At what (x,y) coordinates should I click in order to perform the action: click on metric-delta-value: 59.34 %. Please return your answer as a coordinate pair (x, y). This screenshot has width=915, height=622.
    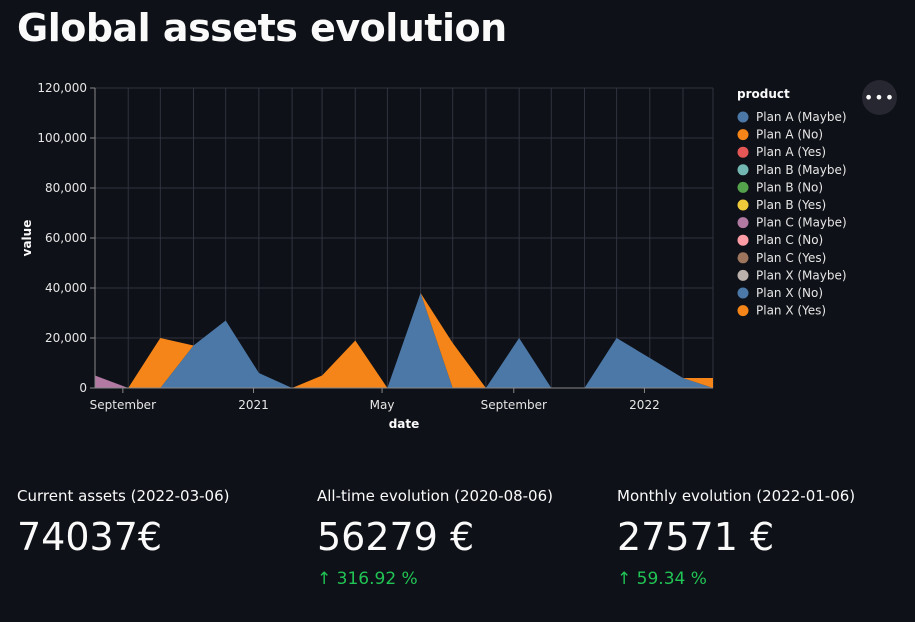
    Looking at the image, I should click on (671, 579).